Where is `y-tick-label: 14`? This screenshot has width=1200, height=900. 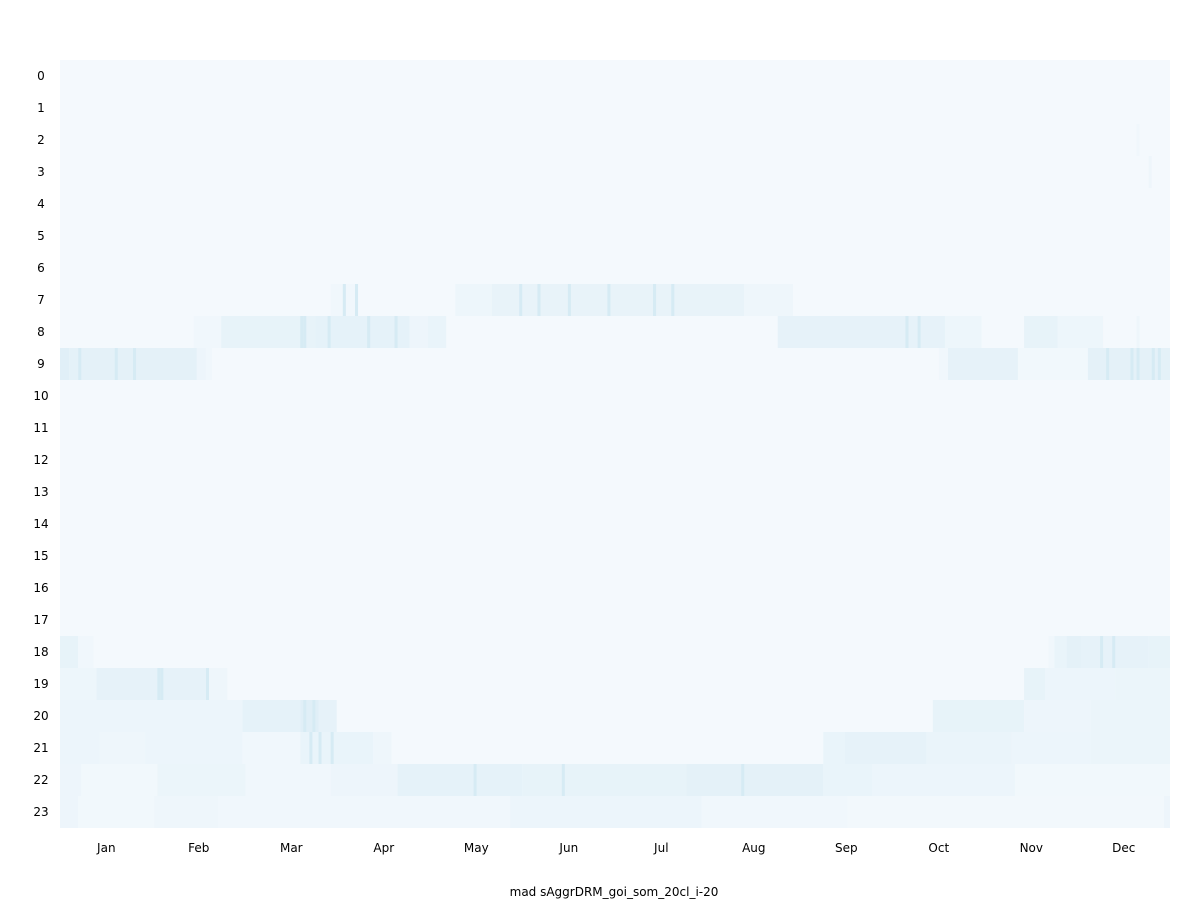 y-tick-label: 14 is located at coordinates (40, 524).